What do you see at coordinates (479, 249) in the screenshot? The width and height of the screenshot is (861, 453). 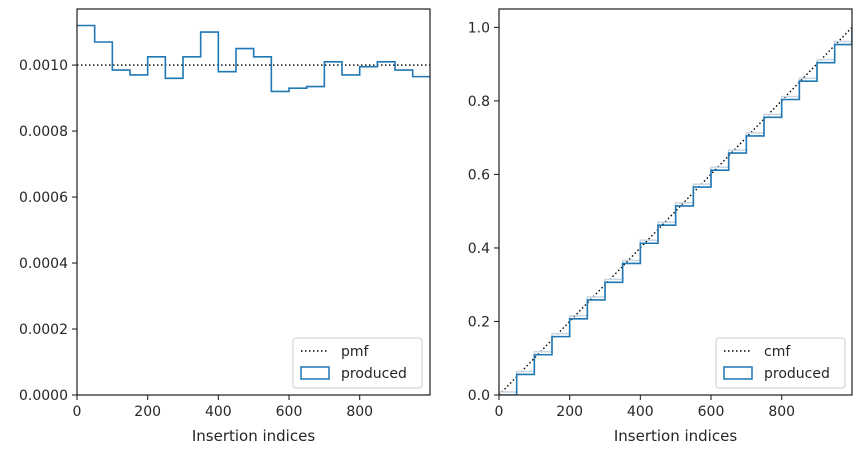 I see `cmf-y-tick-label: 0.4` at bounding box center [479, 249].